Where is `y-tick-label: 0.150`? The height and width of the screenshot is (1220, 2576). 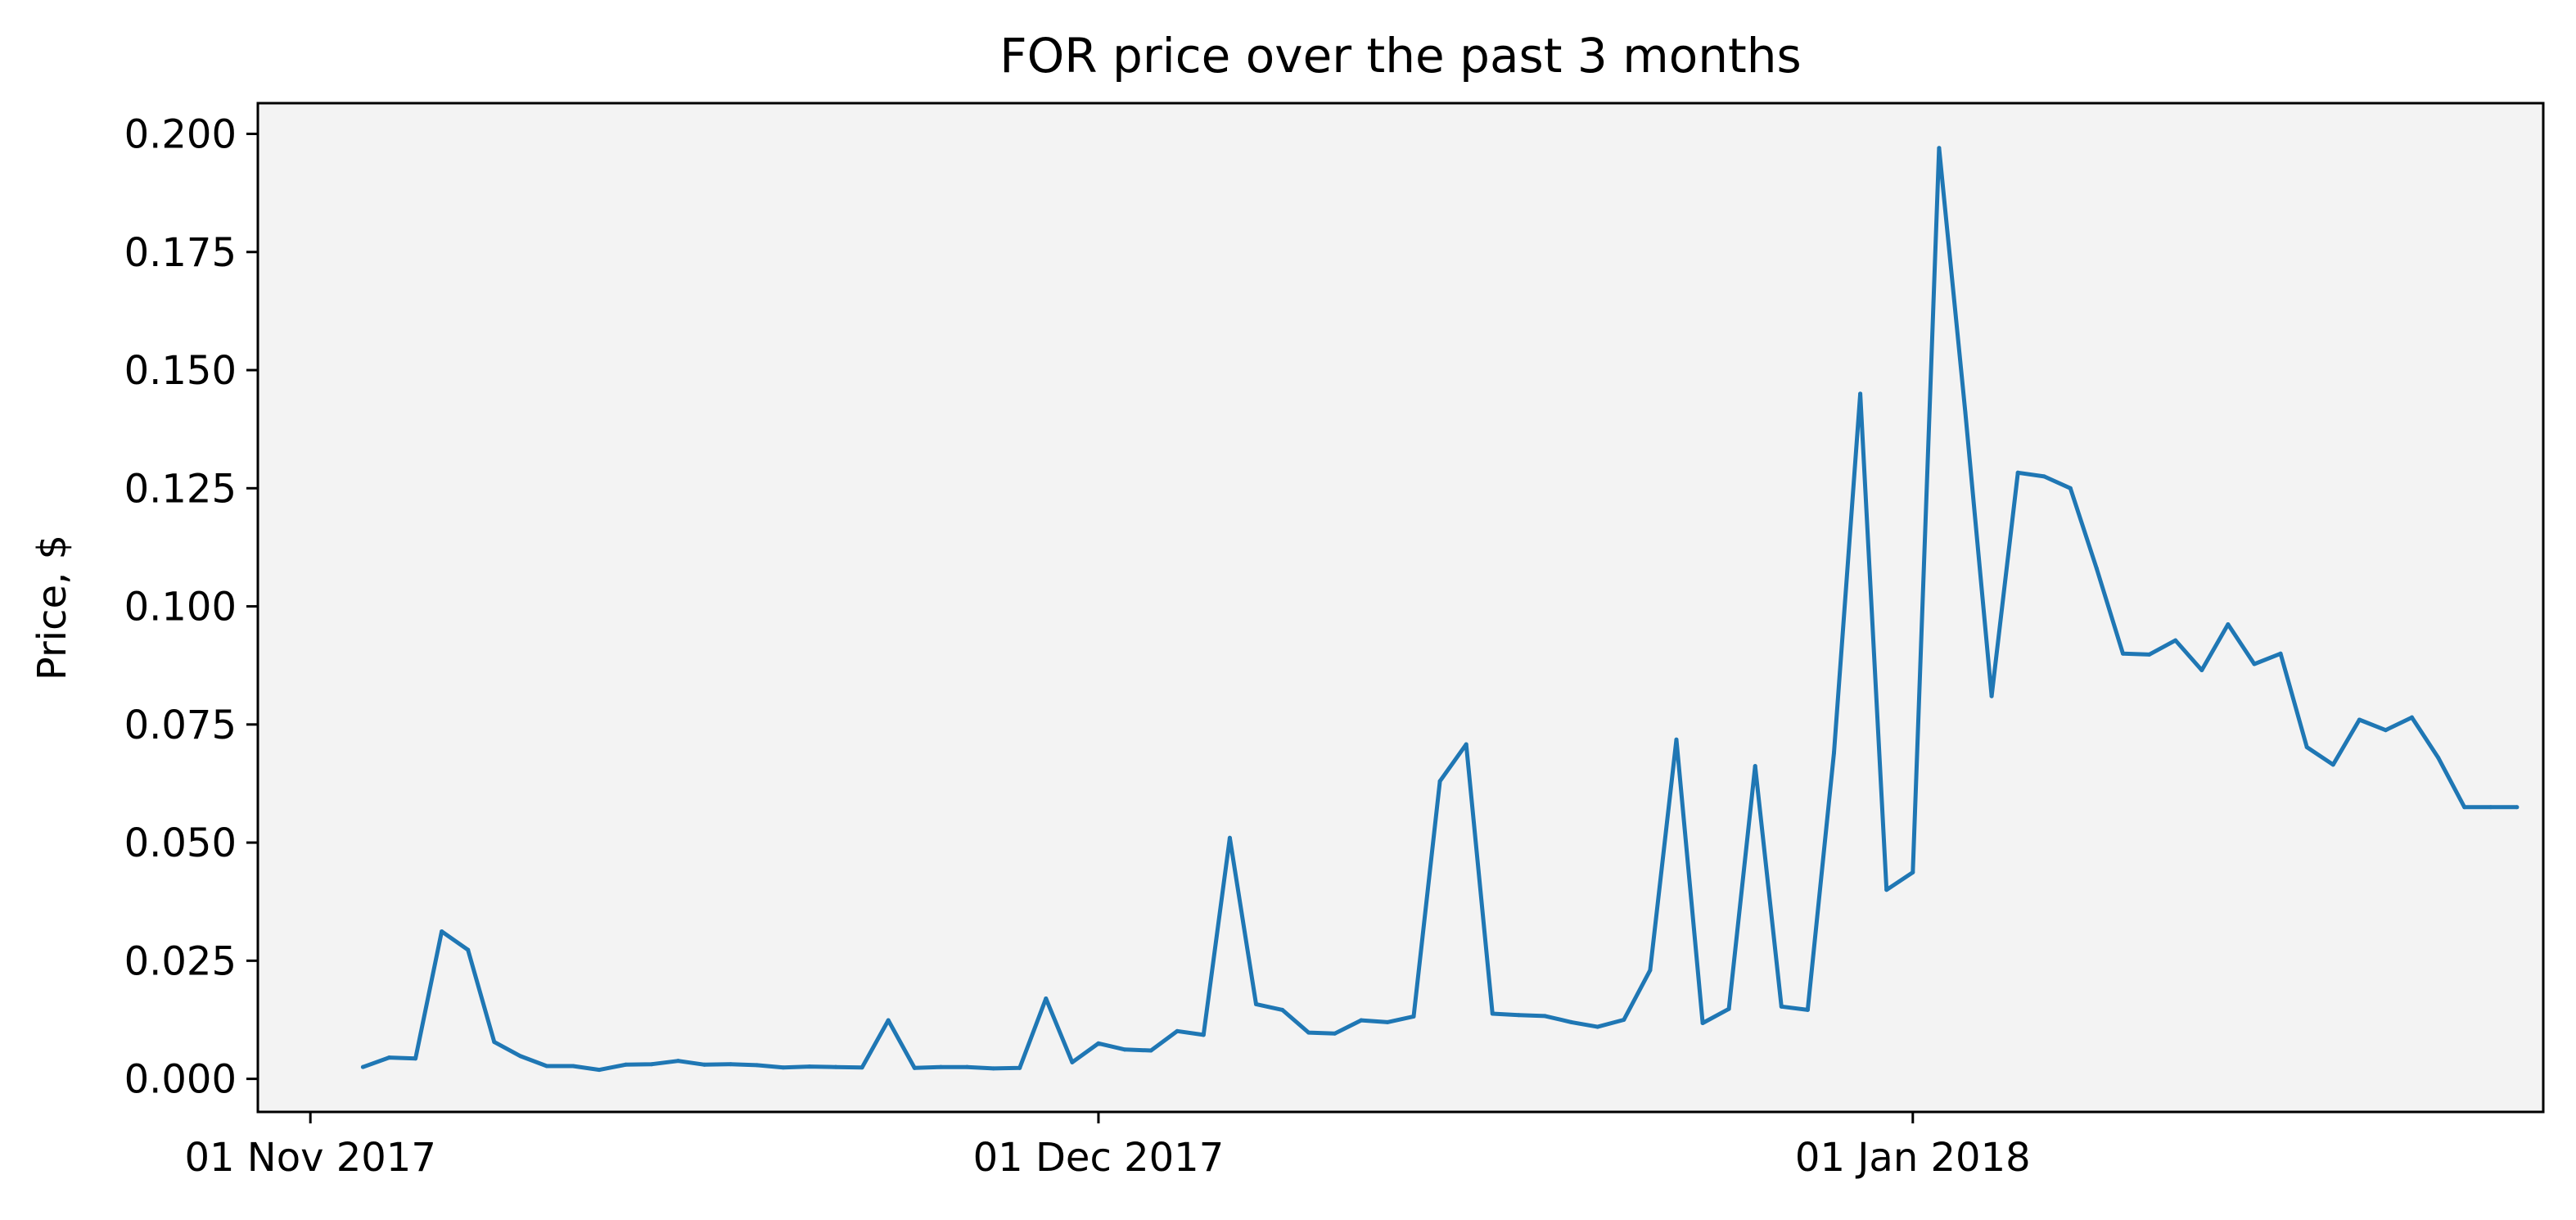 y-tick-label: 0.150 is located at coordinates (180, 371).